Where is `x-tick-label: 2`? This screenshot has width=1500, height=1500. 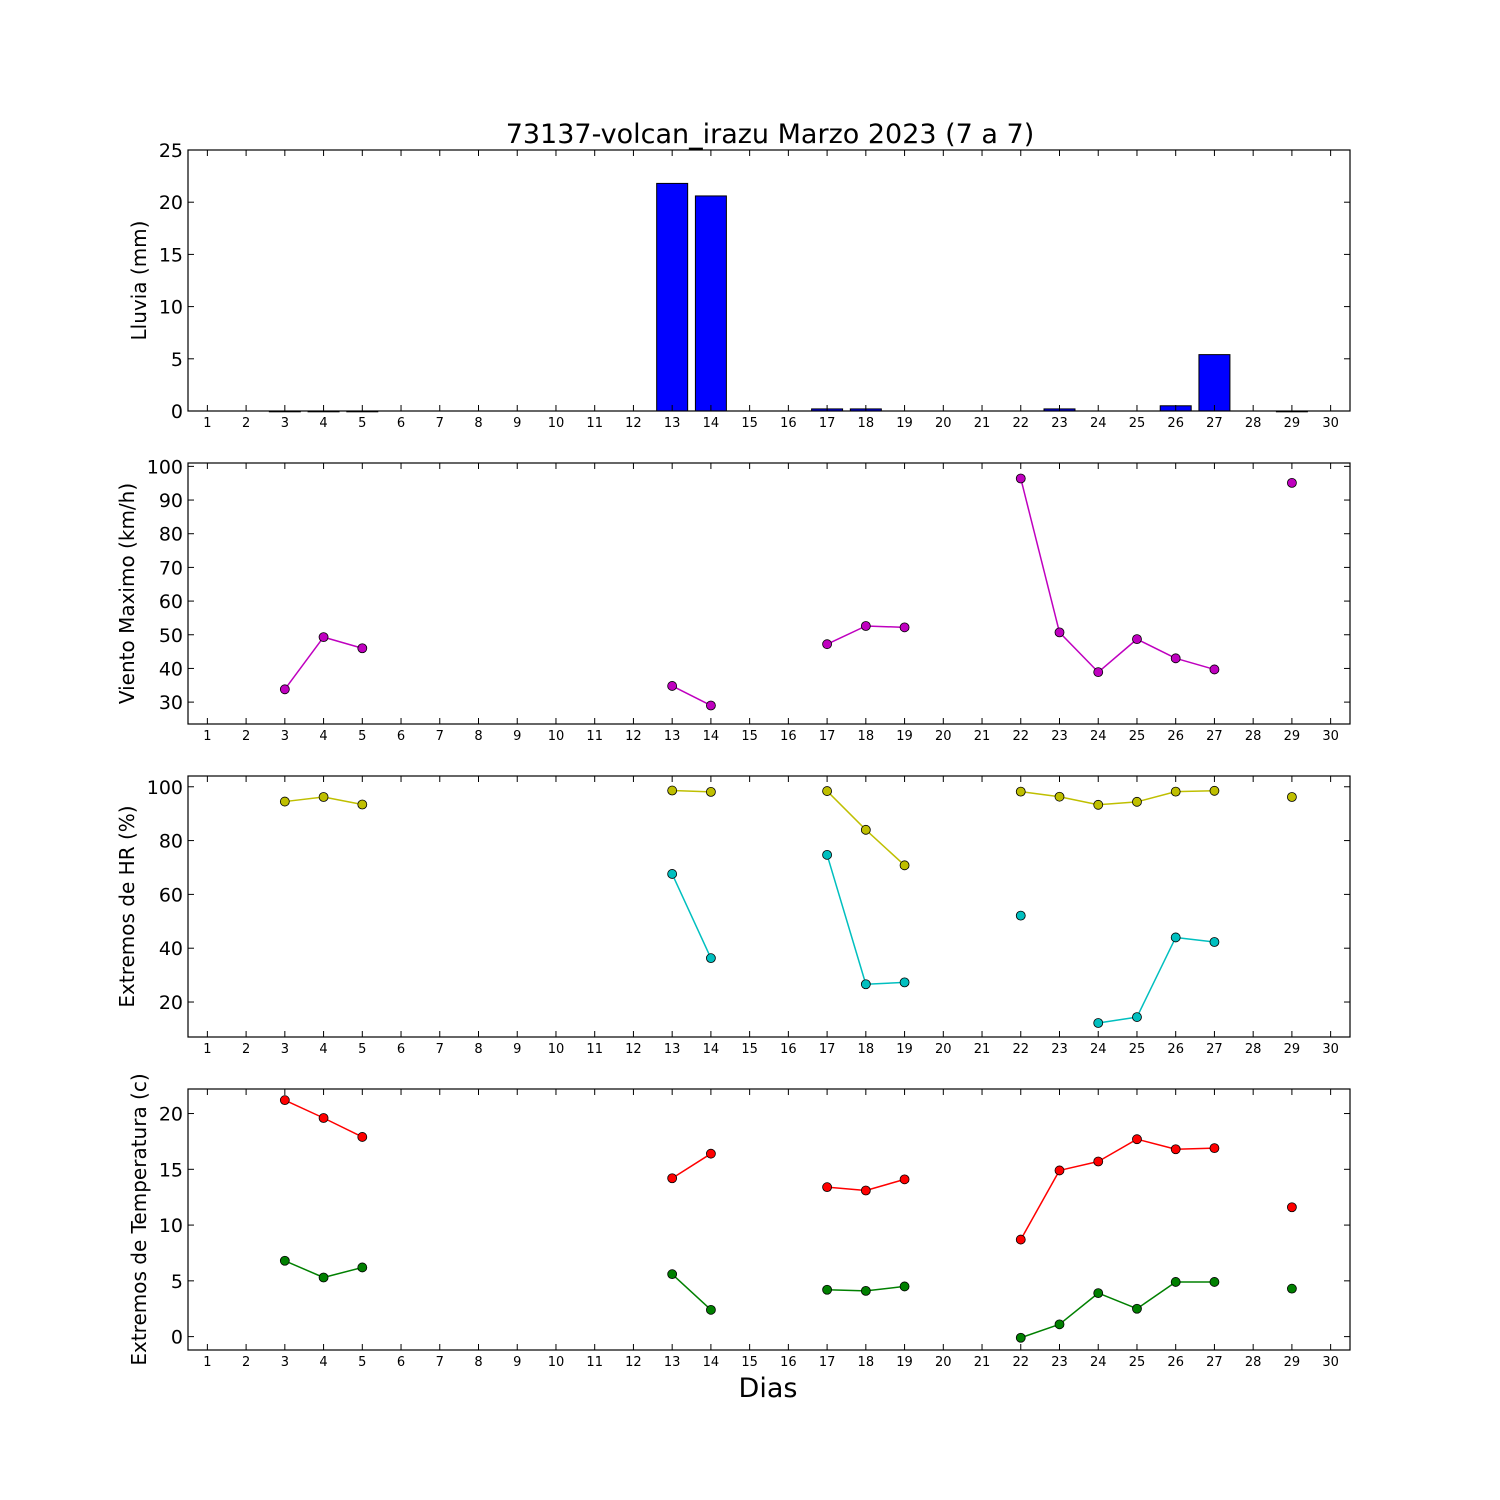
x-tick-label: 2 is located at coordinates (246, 1049).